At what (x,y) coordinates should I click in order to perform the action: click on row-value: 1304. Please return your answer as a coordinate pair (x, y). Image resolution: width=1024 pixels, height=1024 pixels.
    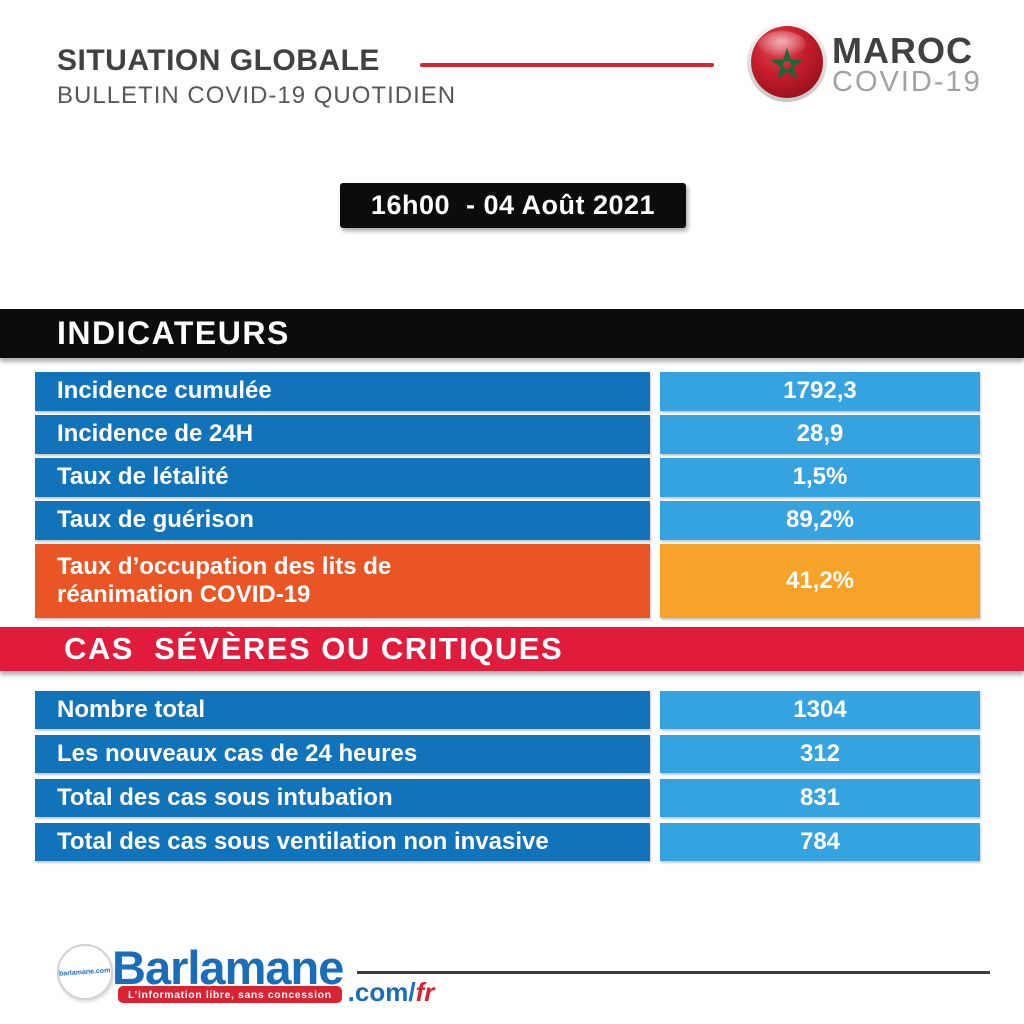
    Looking at the image, I should click on (820, 710).